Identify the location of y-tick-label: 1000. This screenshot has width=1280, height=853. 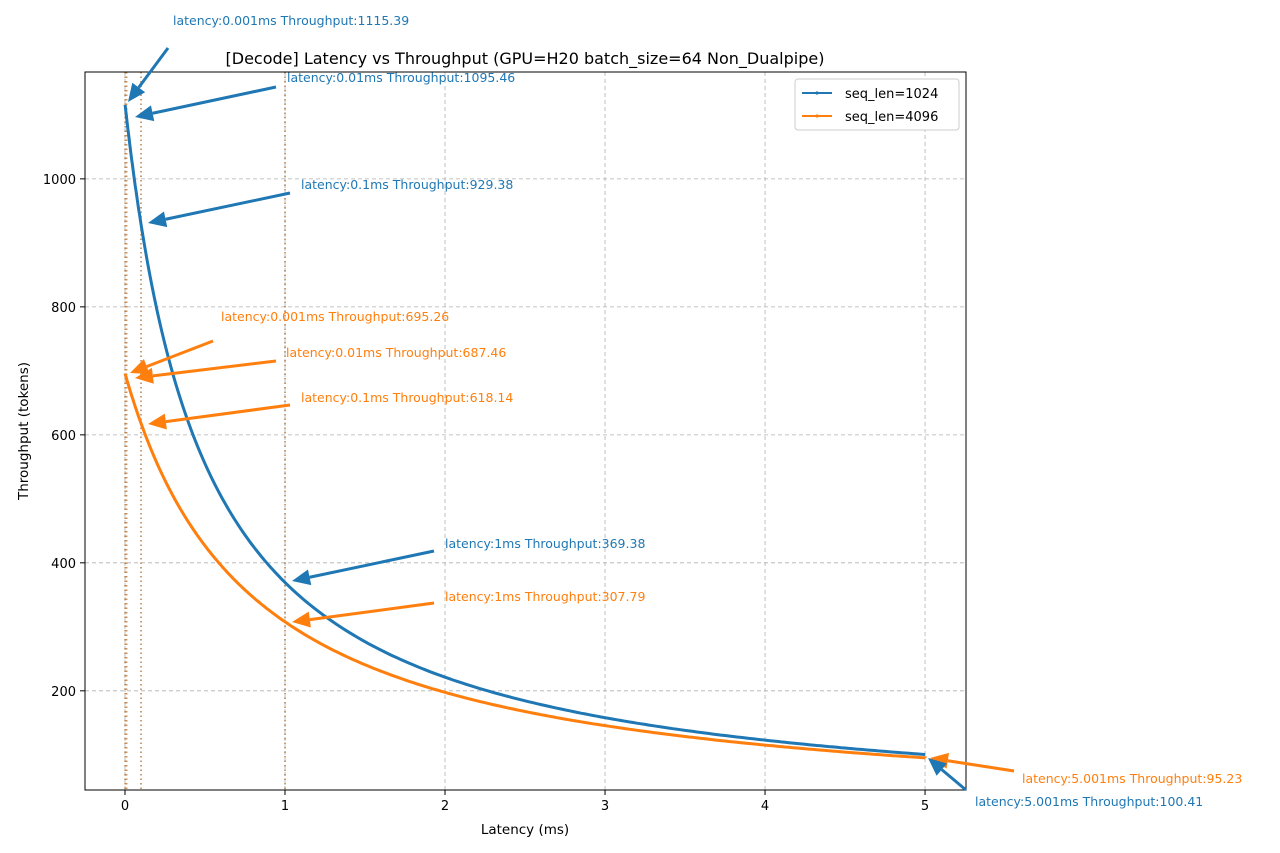
(59, 180).